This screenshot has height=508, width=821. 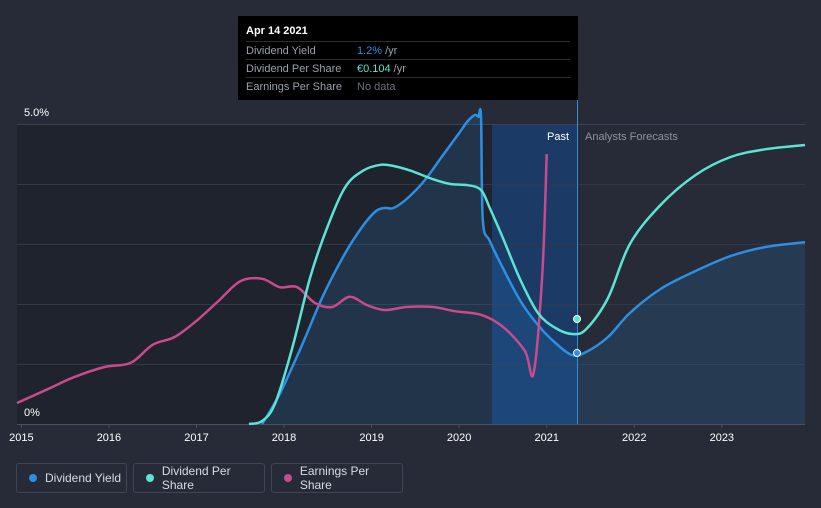 I want to click on tooltip-value: €0.104, so click(x=374, y=68).